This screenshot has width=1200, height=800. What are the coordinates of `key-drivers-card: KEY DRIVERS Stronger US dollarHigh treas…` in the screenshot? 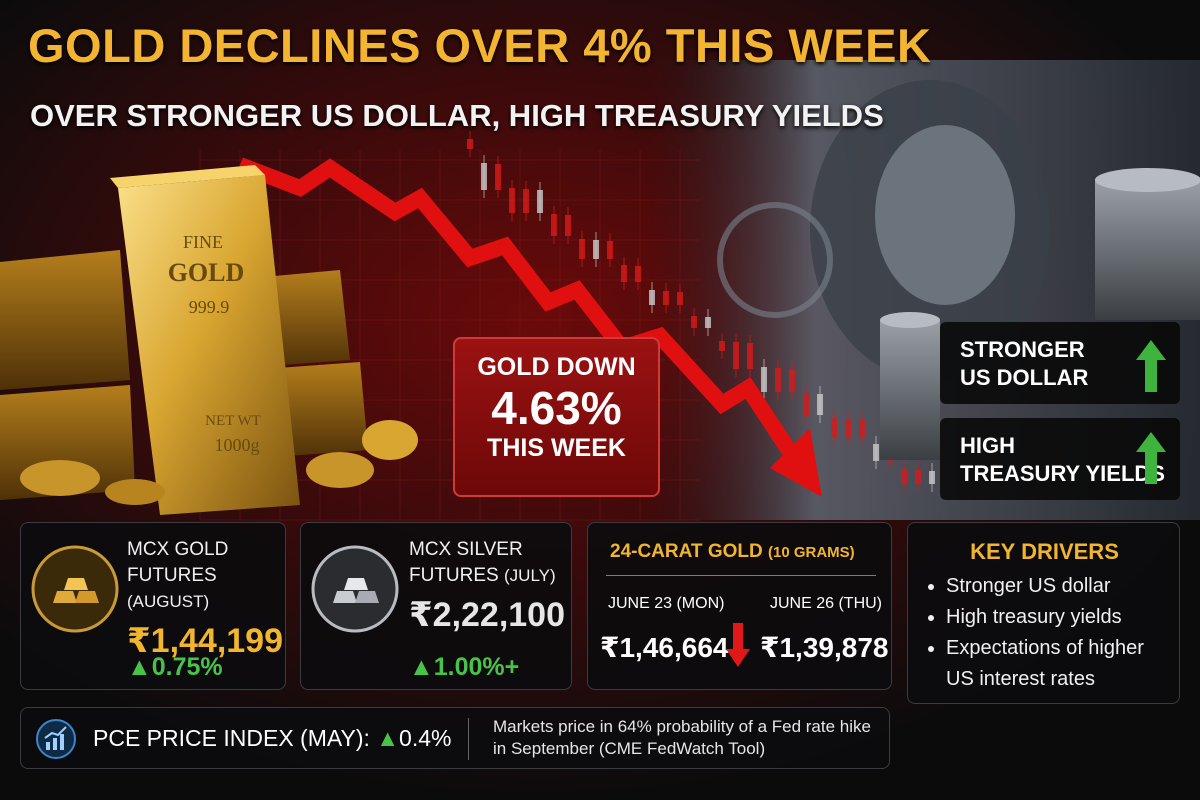 It's located at (1043, 613).